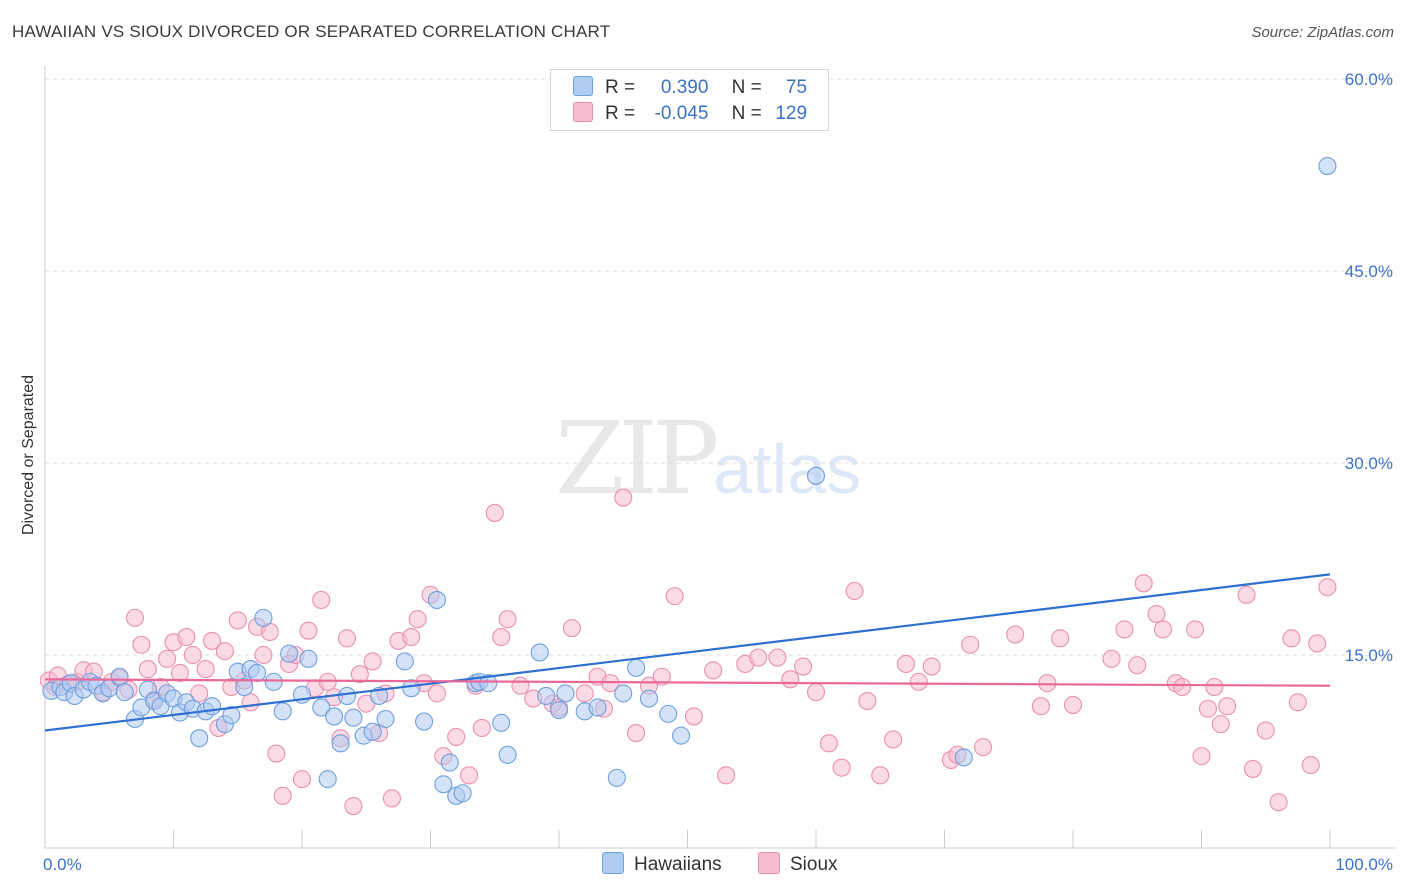 The image size is (1406, 892). What do you see at coordinates (1369, 463) in the screenshot?
I see `y-tick-label: 30.0%` at bounding box center [1369, 463].